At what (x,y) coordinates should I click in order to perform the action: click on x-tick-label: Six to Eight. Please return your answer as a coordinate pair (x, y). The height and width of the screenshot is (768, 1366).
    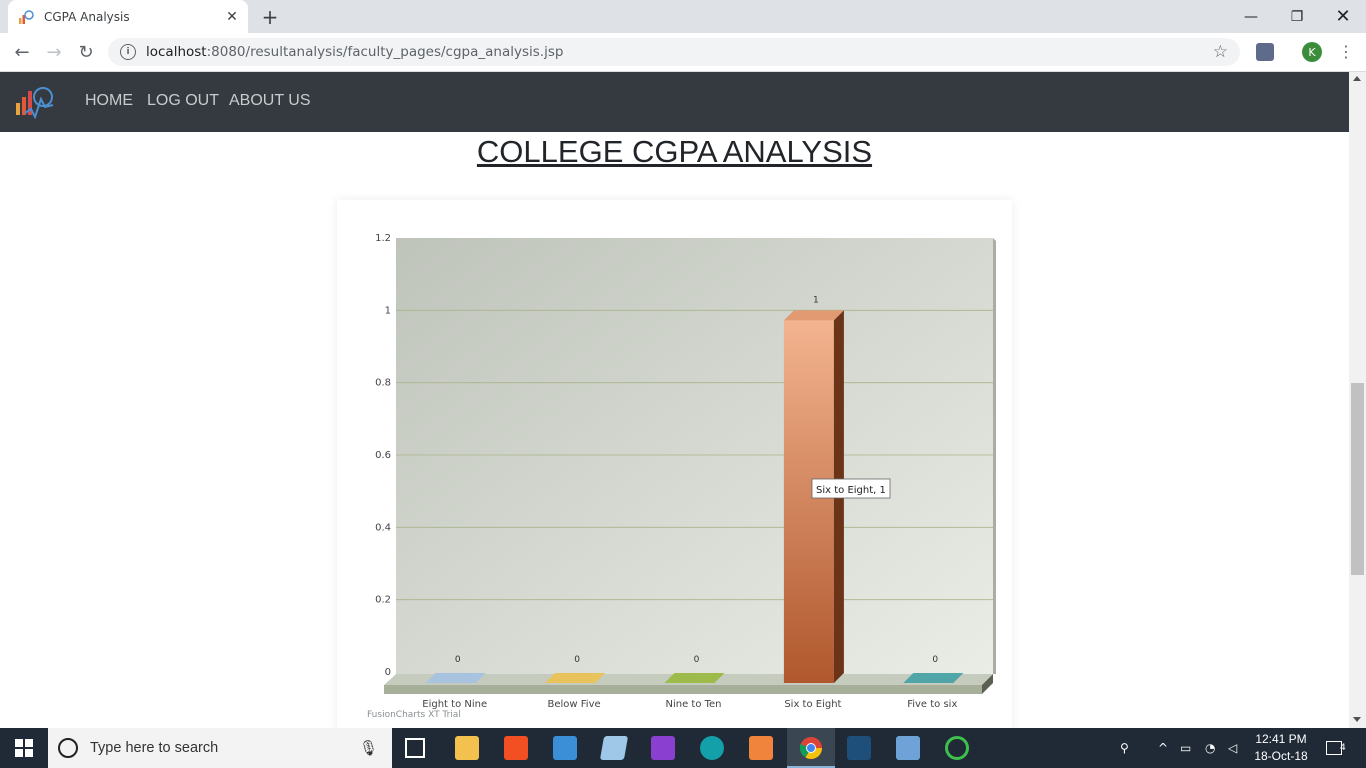
    Looking at the image, I should click on (812, 704).